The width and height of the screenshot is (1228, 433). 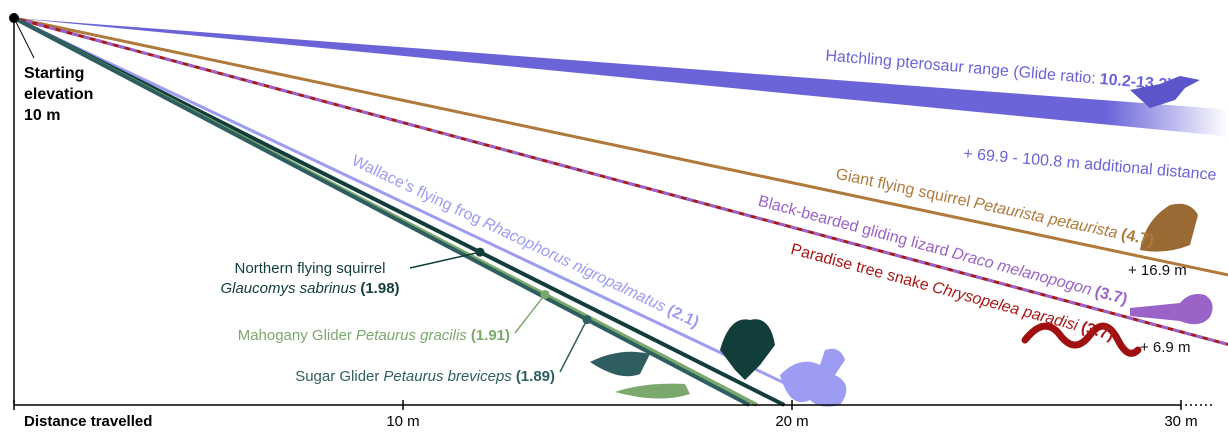 What do you see at coordinates (337, 376) in the screenshot?
I see `species-name: Sugar Glider` at bounding box center [337, 376].